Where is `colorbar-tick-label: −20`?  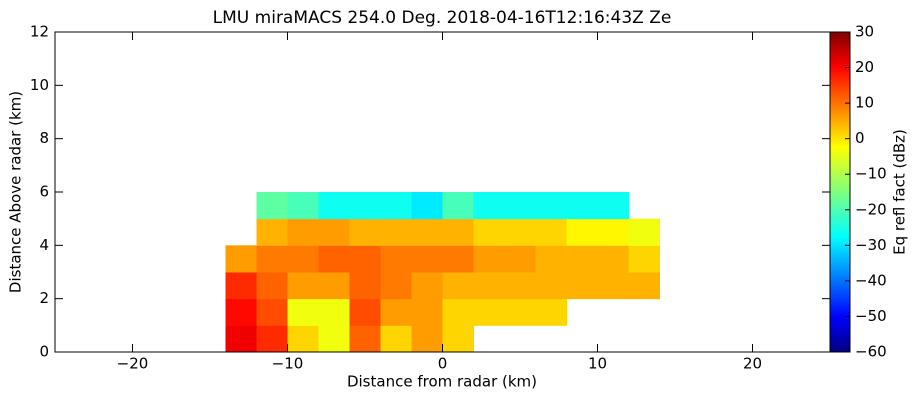
colorbar-tick-label: −20 is located at coordinates (871, 209).